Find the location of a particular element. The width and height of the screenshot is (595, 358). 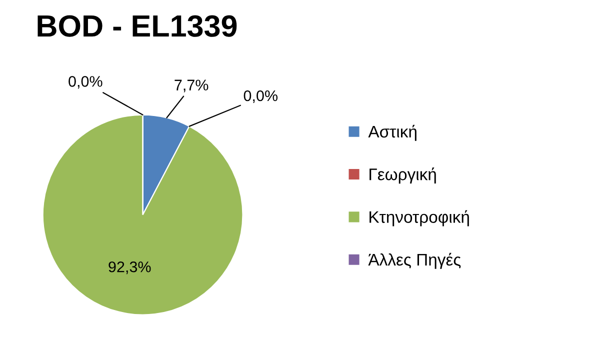

legend-label: Γεωργική is located at coordinates (403, 176).